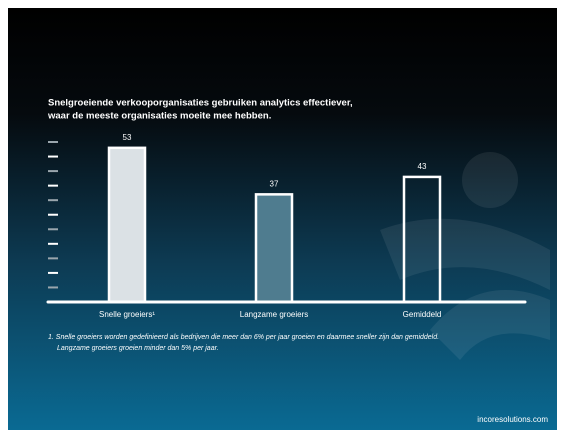 The height and width of the screenshot is (439, 565). I want to click on data-label: 53, so click(127, 137).